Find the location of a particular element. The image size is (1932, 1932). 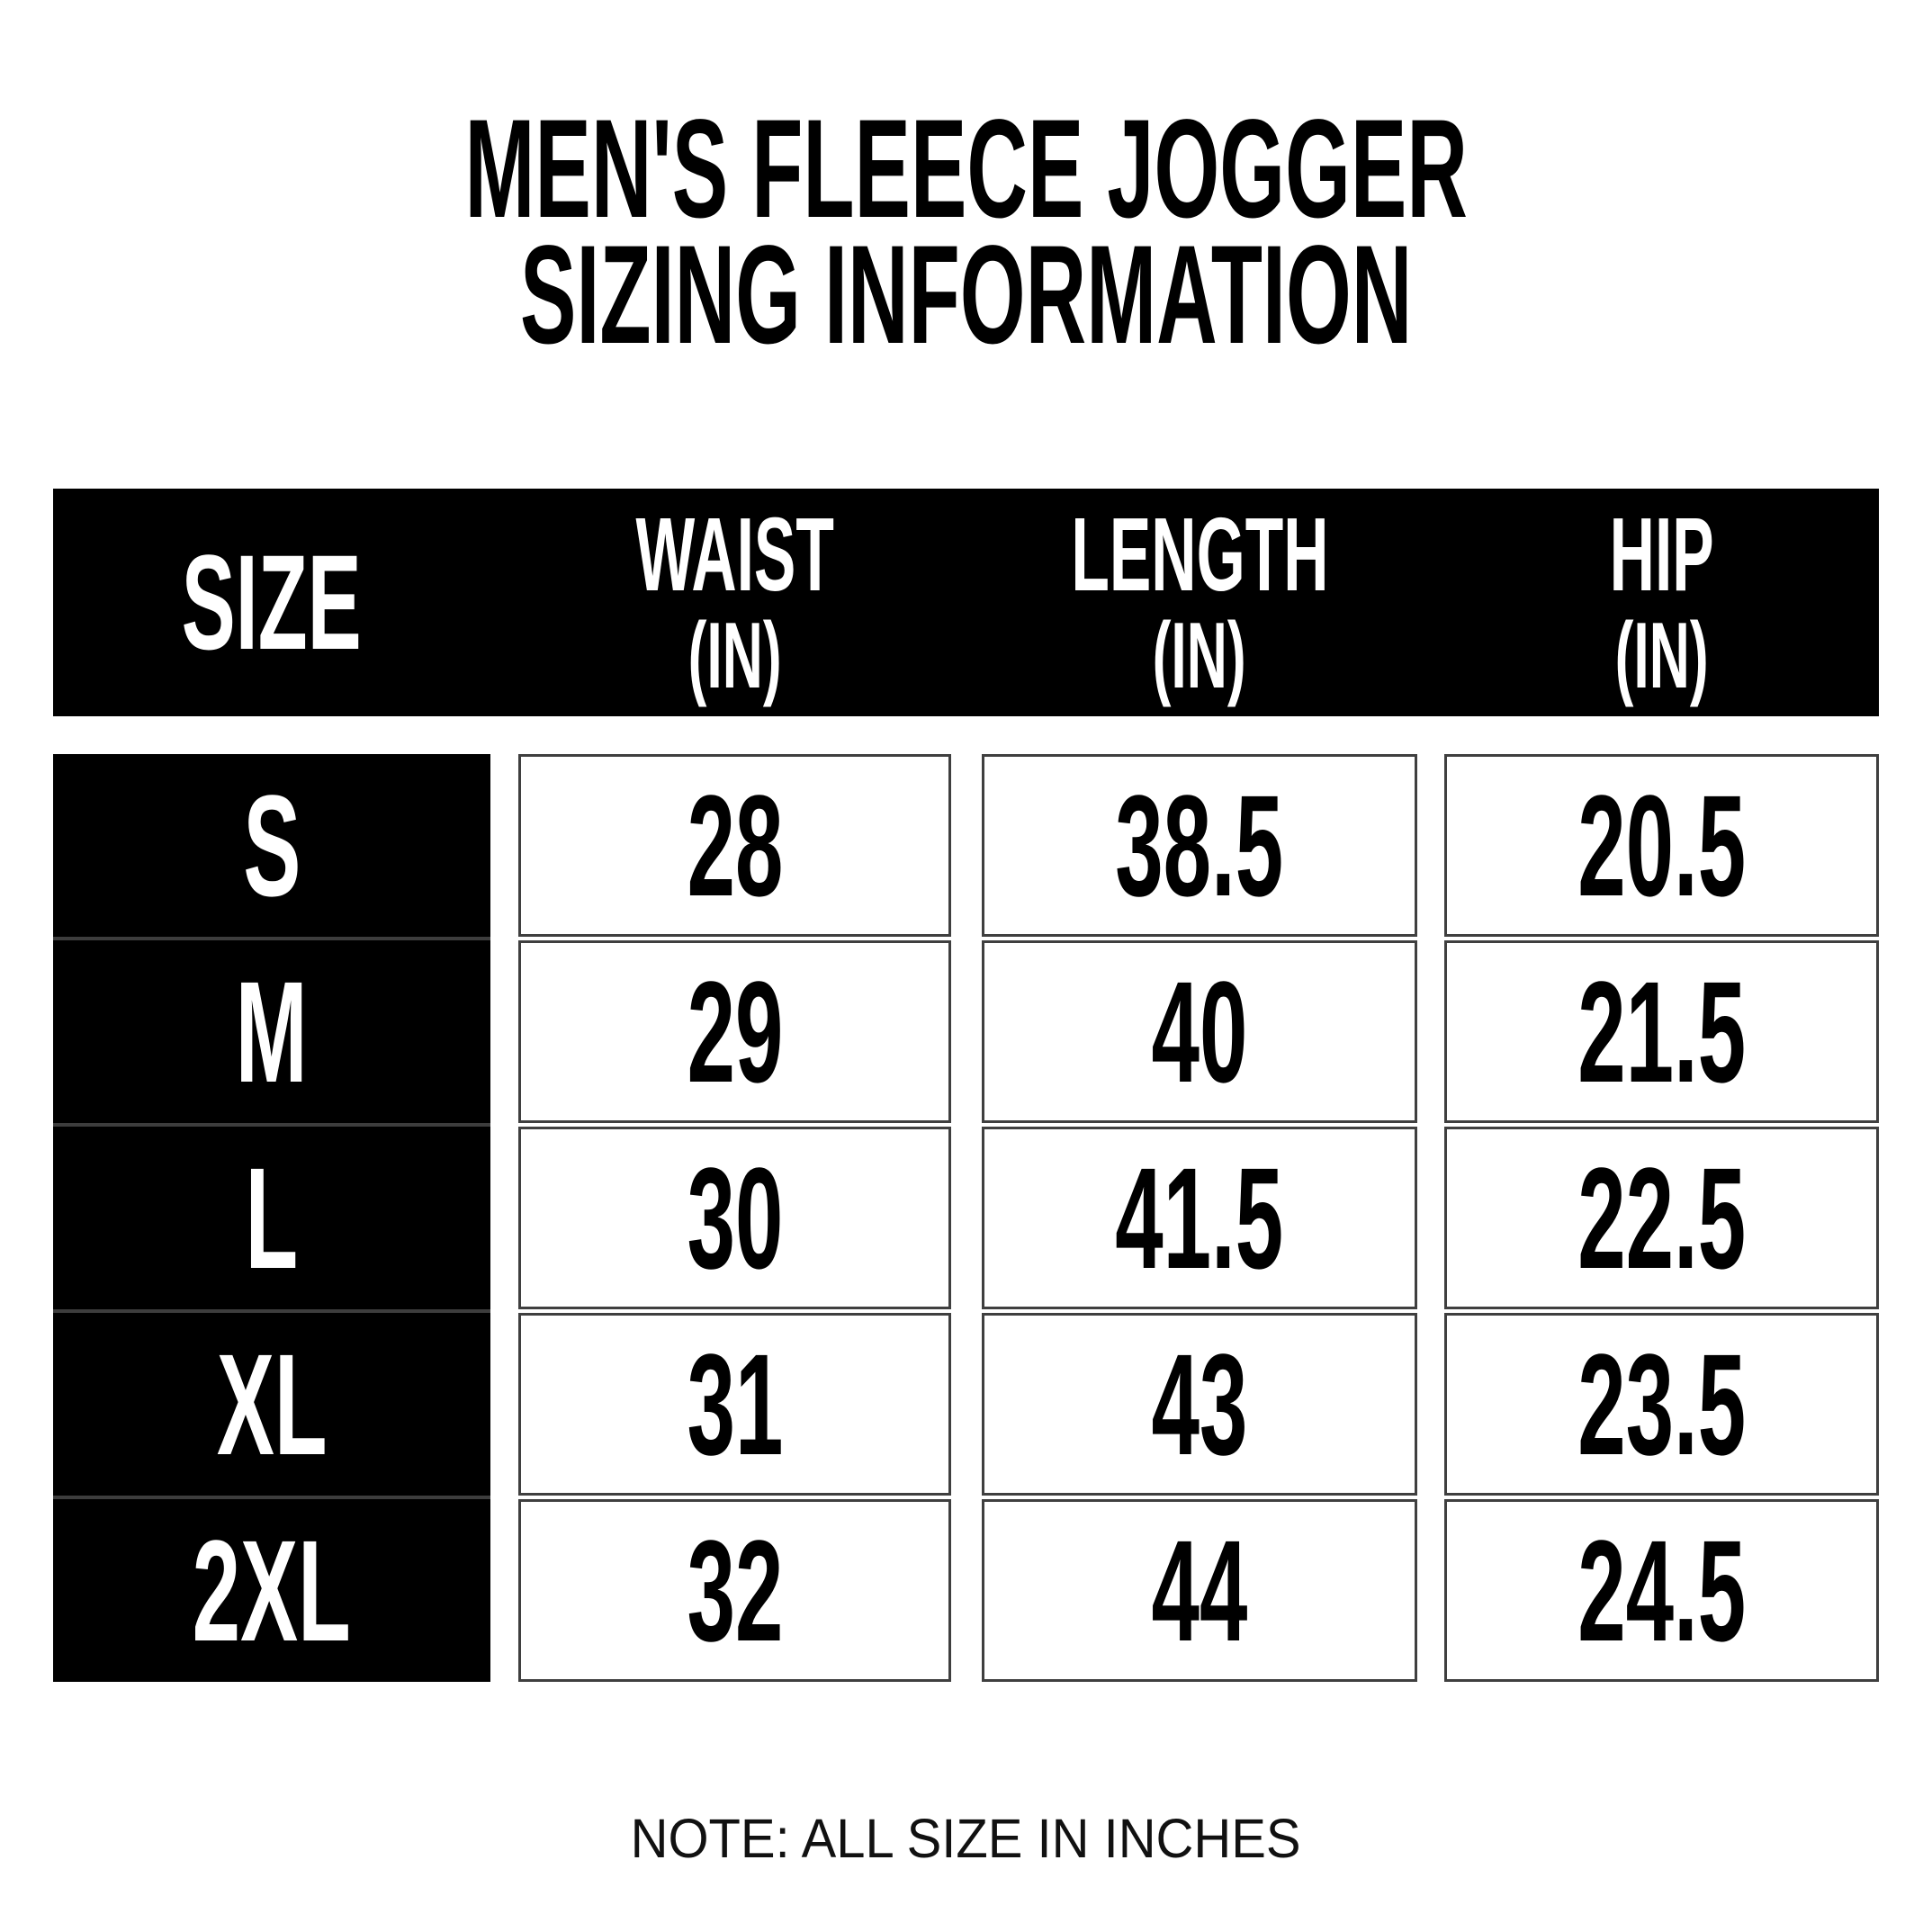

waist-value: 28 is located at coordinates (735, 845).